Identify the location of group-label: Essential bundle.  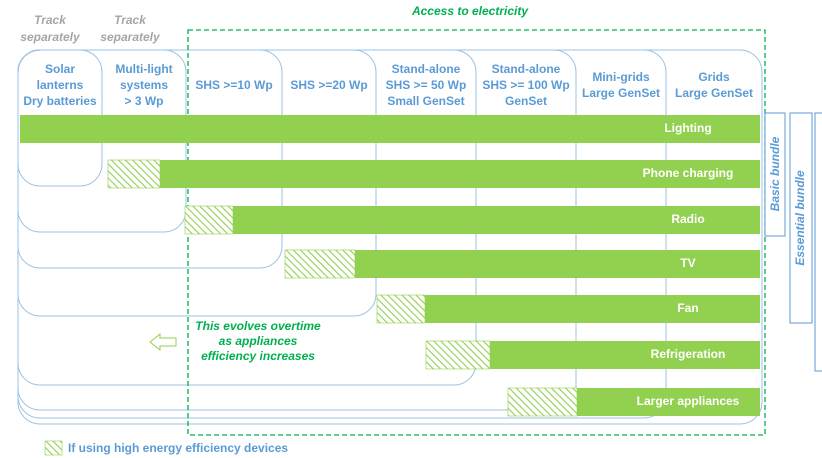
(800, 218).